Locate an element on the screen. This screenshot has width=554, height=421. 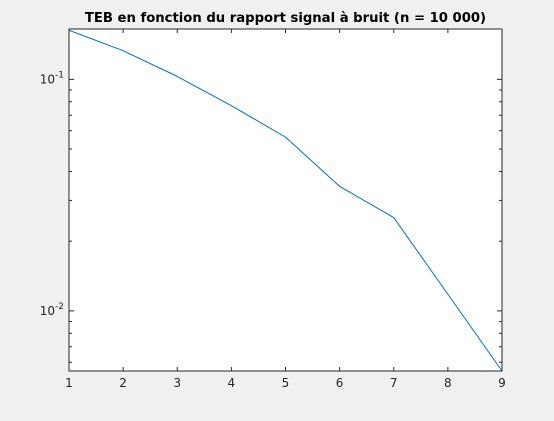
x-tick-label: 2 is located at coordinates (123, 383).